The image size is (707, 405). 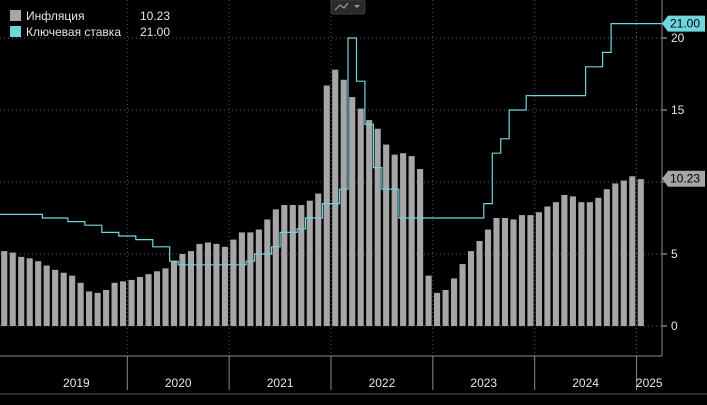 What do you see at coordinates (55, 16) in the screenshot?
I see `legend-label-inflation: Инфляция` at bounding box center [55, 16].